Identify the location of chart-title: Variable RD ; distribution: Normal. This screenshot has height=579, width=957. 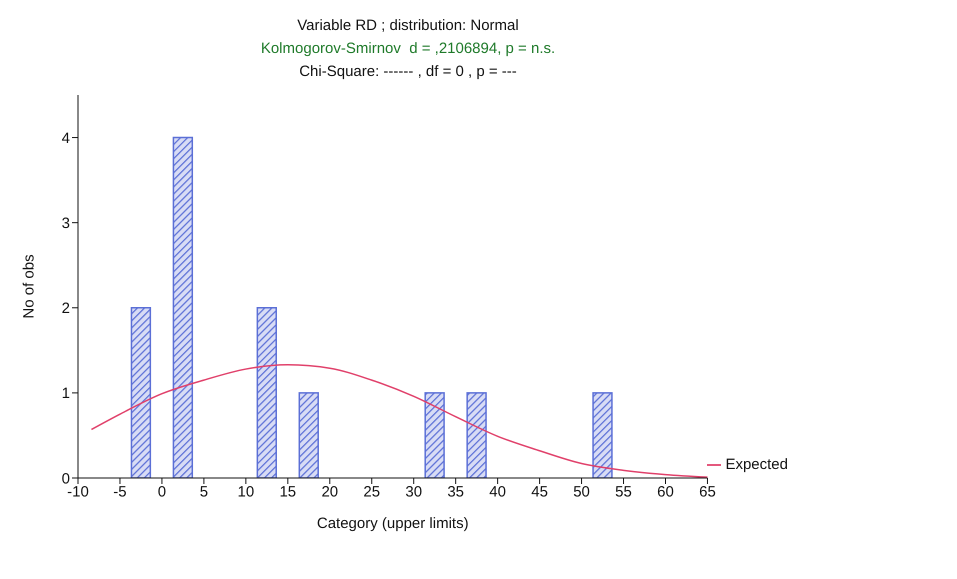
(408, 26).